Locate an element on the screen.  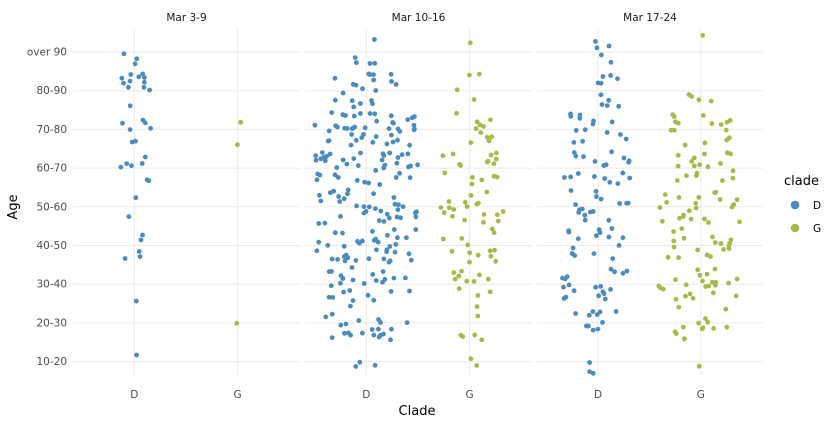
y-tick-label: 10-20 is located at coordinates (51, 362).